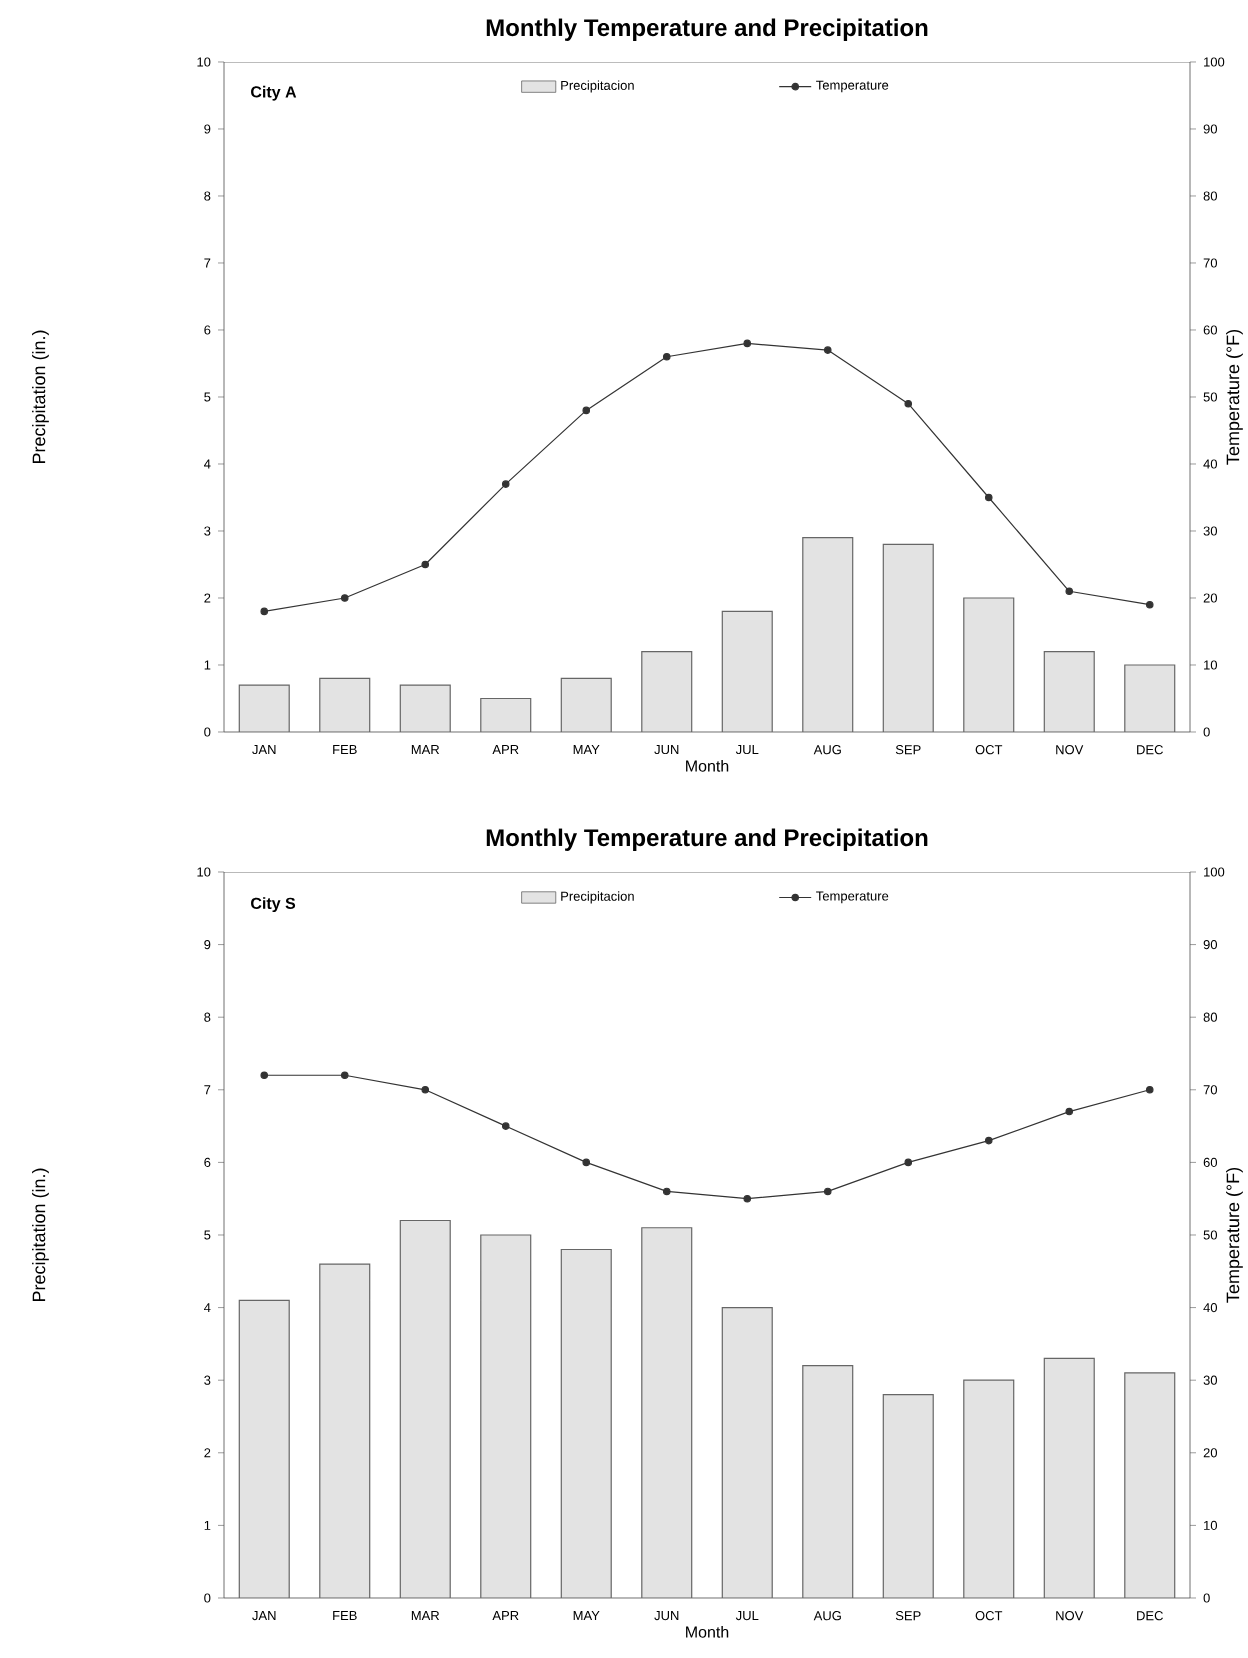 Image resolution: width=1248 pixels, height=1658 pixels. I want to click on annotation: City A, so click(274, 93).